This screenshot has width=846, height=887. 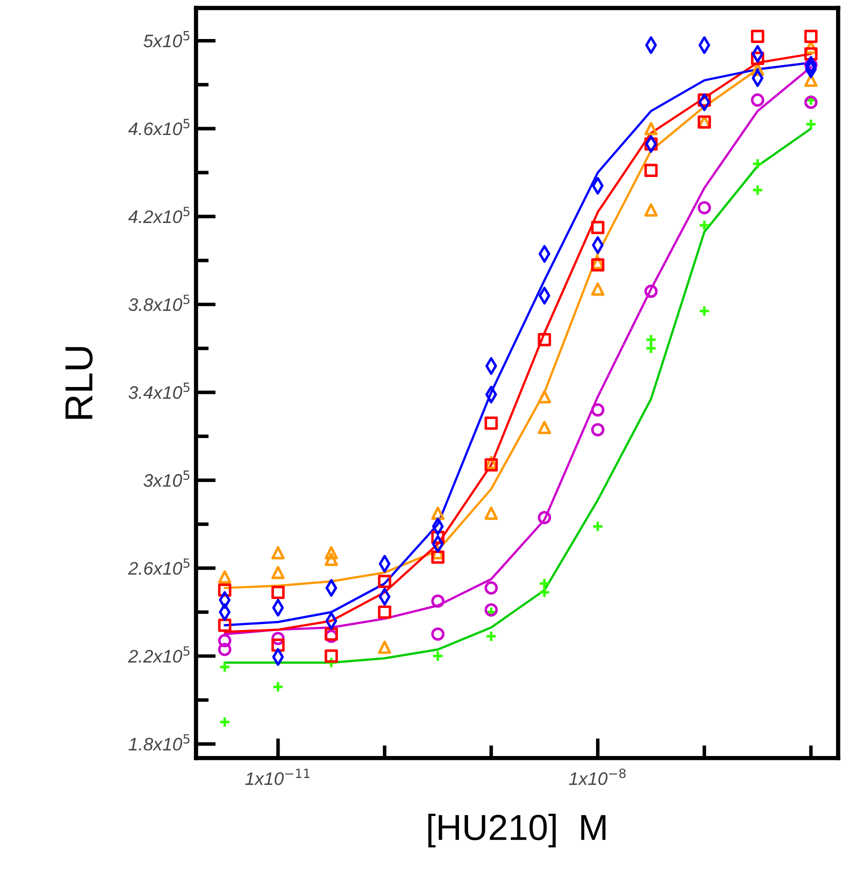 What do you see at coordinates (159, 303) in the screenshot?
I see `y-tick-label: 3.8x10$^{5}$` at bounding box center [159, 303].